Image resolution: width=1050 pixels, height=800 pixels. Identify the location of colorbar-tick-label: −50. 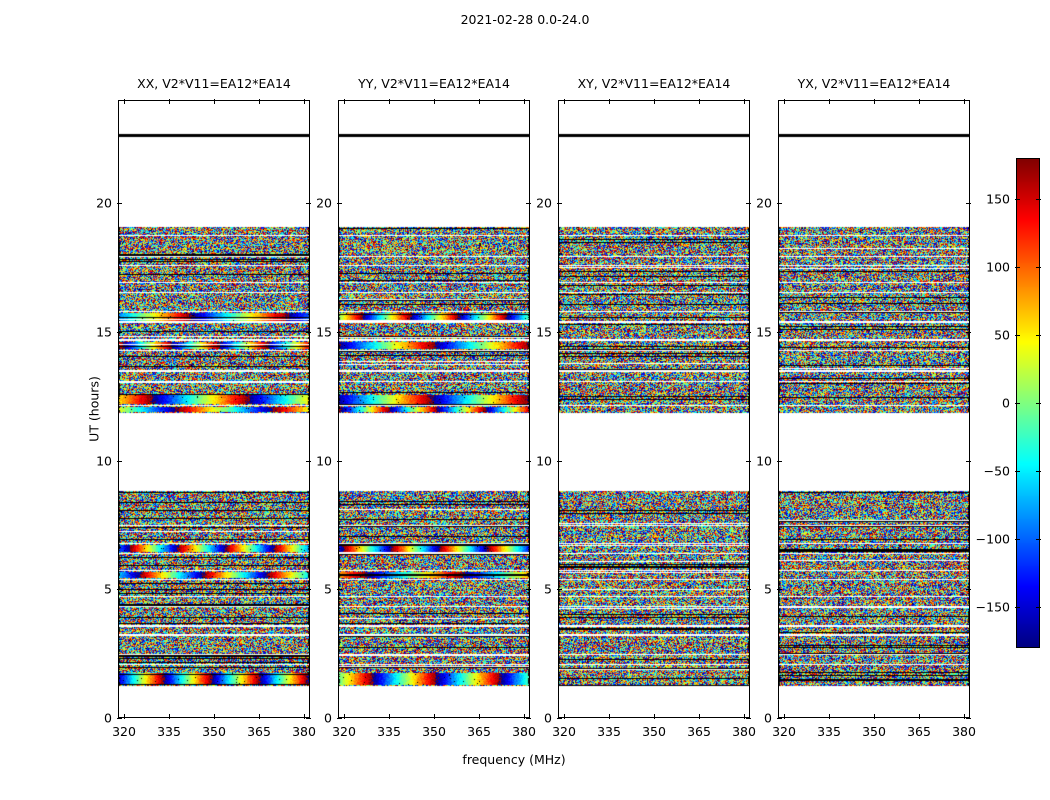
(996, 471).